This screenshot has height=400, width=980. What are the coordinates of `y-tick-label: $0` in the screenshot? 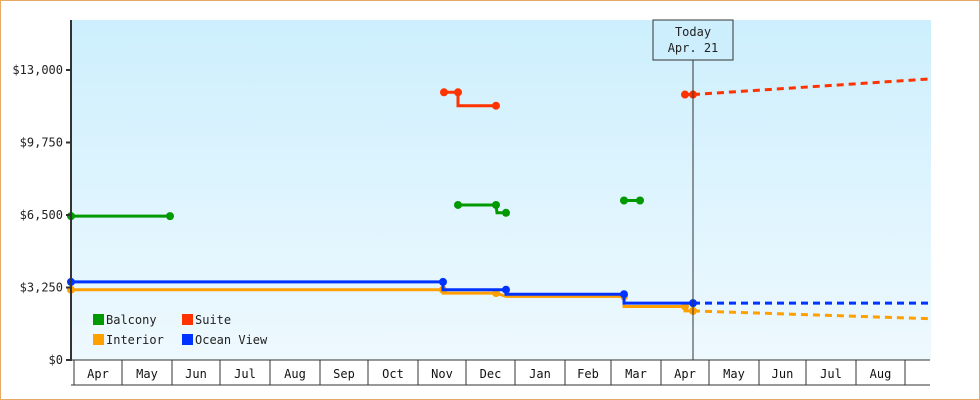 It's located at (56, 360).